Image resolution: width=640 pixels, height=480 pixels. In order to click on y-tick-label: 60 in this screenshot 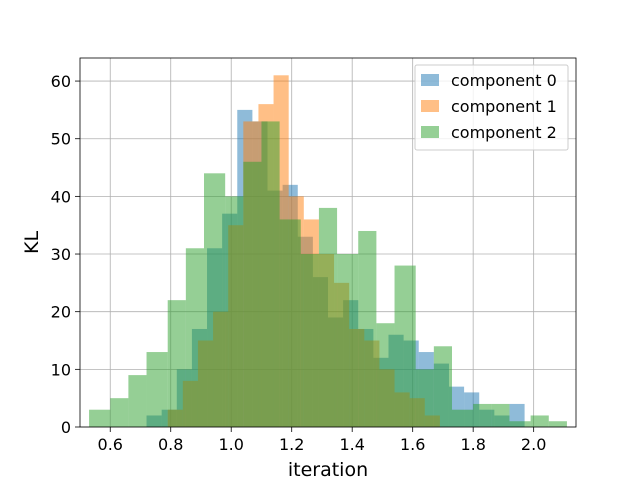, I will do `click(61, 81)`.